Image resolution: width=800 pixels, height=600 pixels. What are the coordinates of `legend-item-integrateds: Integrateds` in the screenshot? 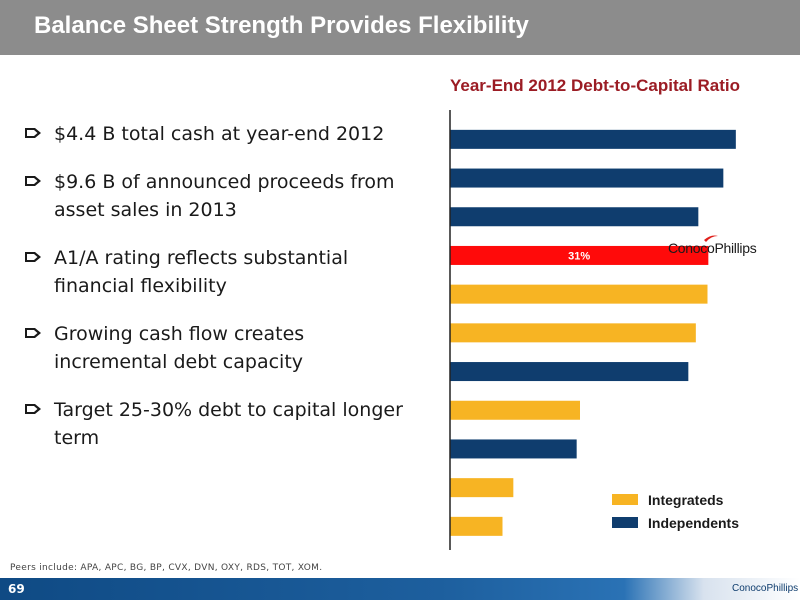 It's located at (675, 499).